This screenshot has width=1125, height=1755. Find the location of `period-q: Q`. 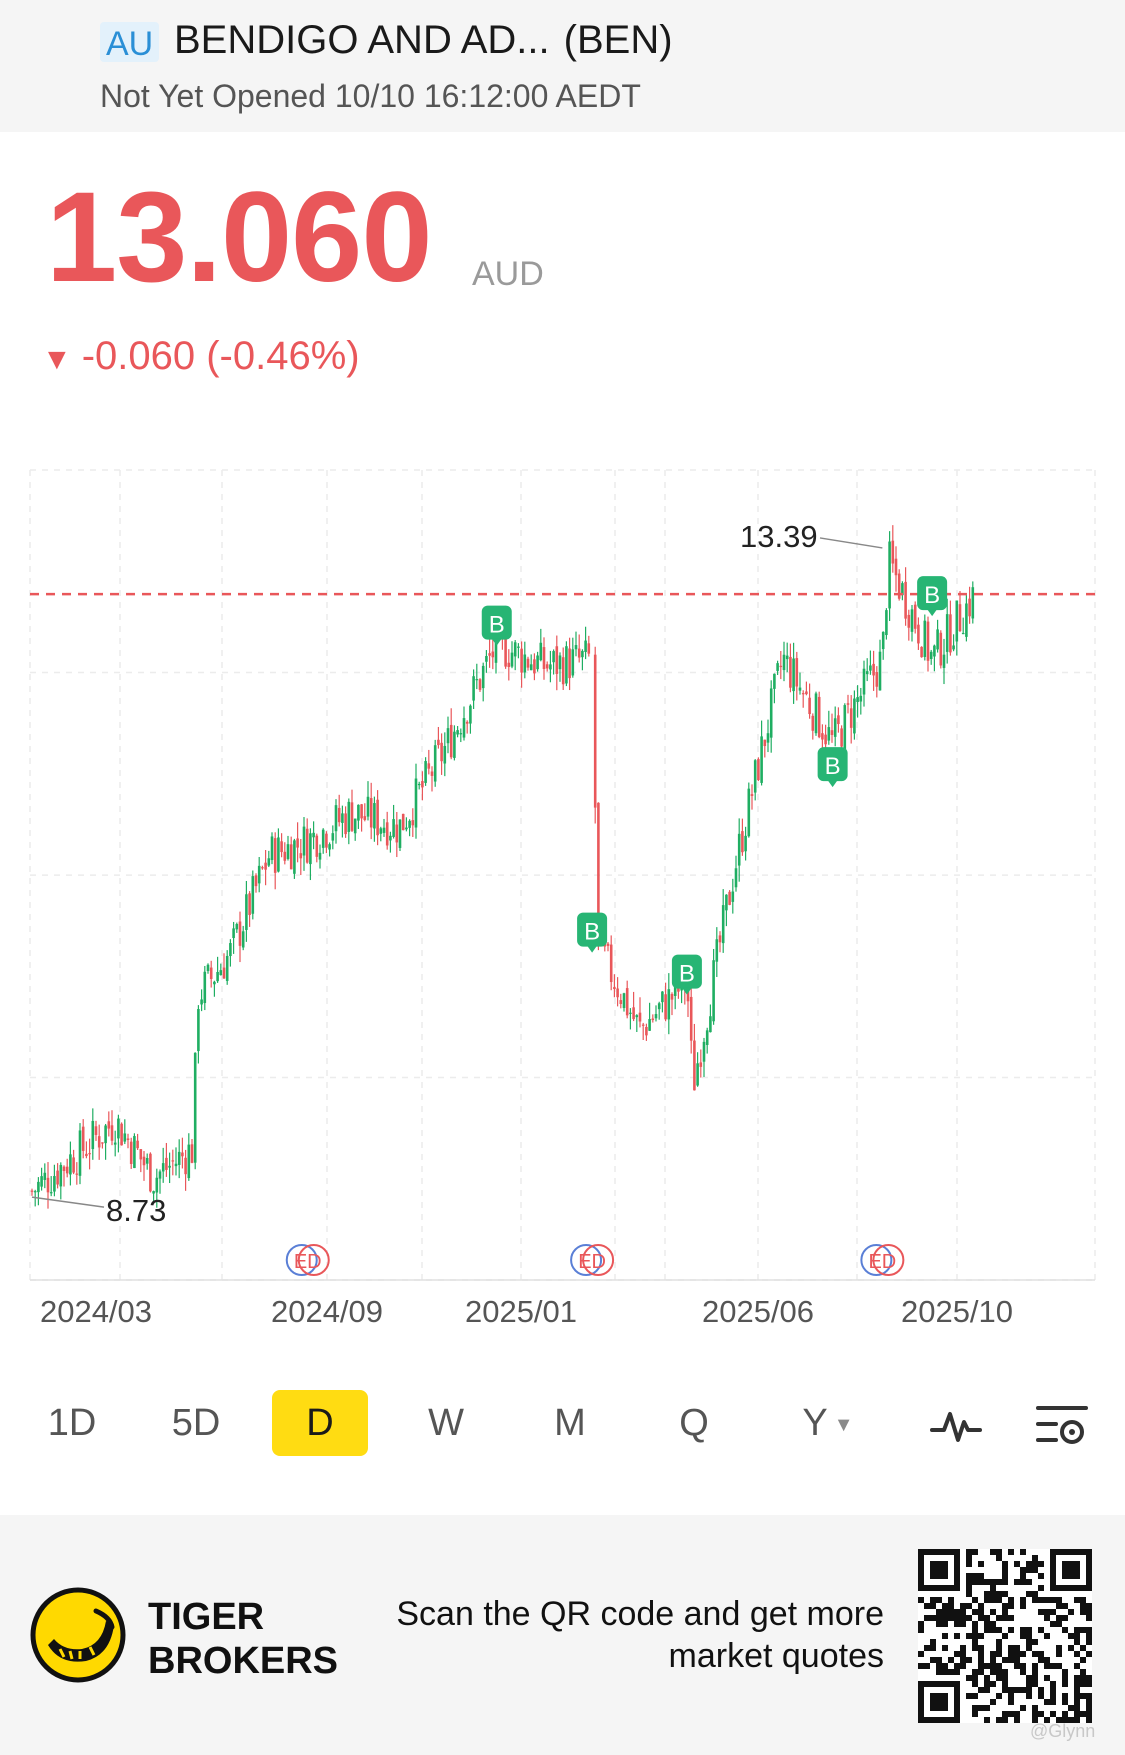

period-q: Q is located at coordinates (694, 1423).